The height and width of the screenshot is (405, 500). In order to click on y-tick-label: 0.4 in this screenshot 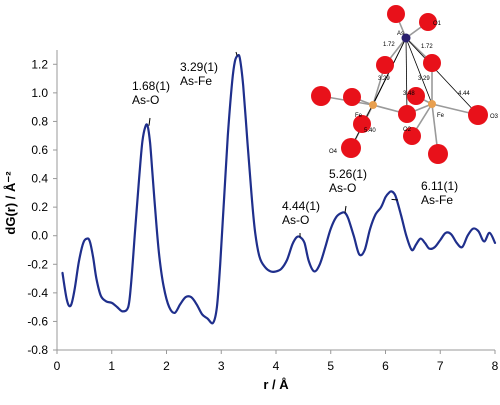, I will do `click(39, 179)`.